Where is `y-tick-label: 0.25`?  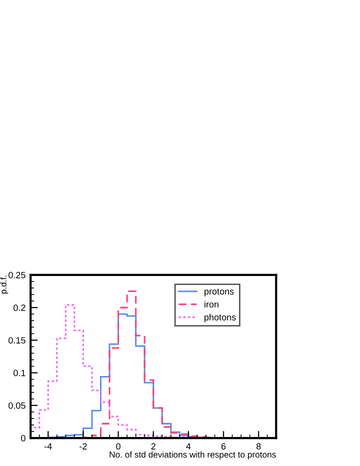 y-tick-label: 0.25 is located at coordinates (17, 275).